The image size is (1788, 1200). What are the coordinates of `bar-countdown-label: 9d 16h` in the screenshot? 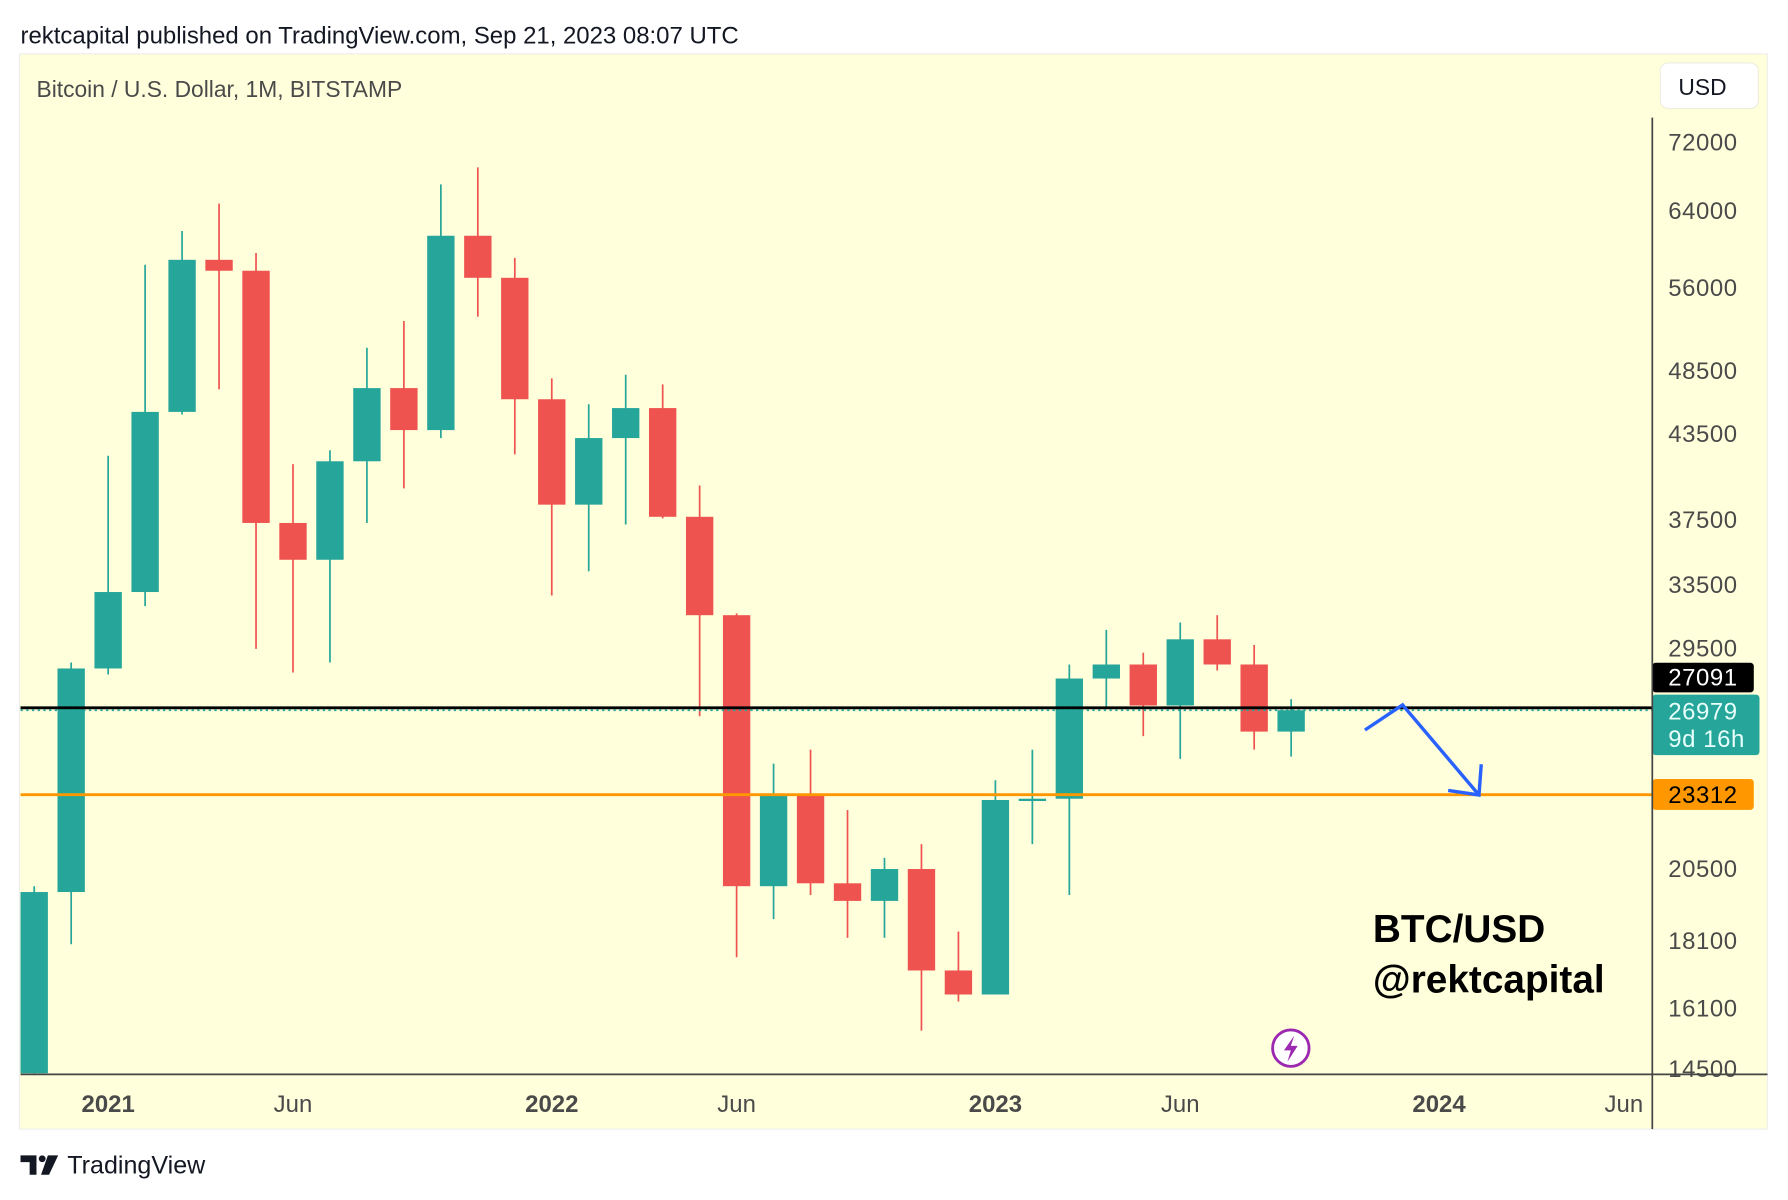 It's located at (1706, 739).